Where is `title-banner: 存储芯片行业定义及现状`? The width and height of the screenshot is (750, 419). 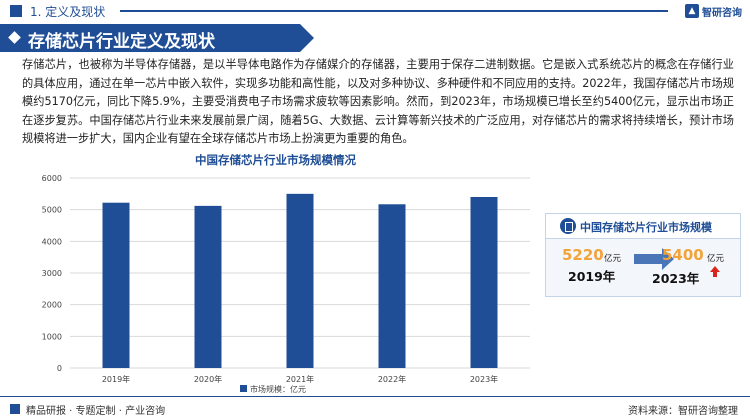
title-banner: 存储芯片行业定义及现状 is located at coordinates (157, 38).